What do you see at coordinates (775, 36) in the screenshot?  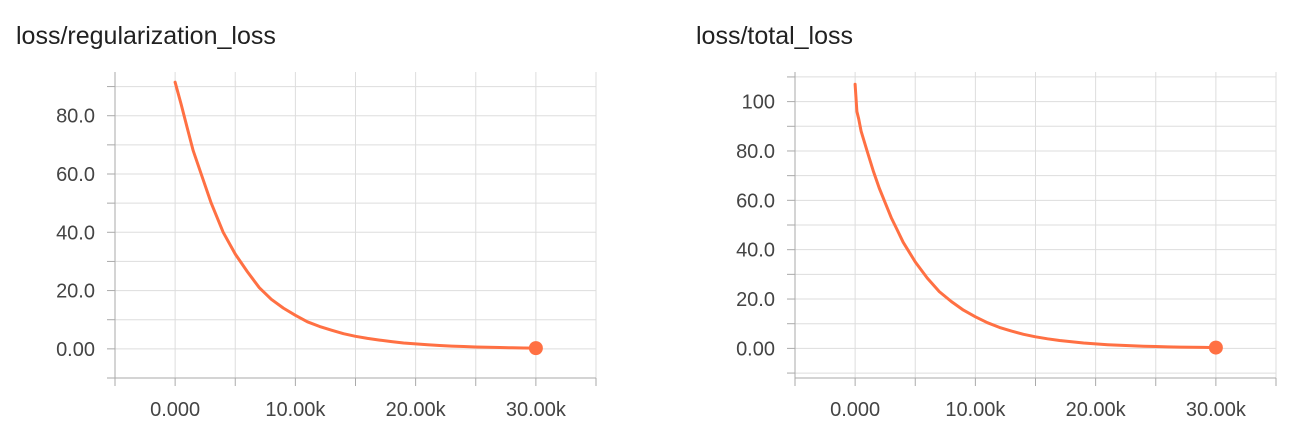 I see `chart-title: loss/total_loss` at bounding box center [775, 36].